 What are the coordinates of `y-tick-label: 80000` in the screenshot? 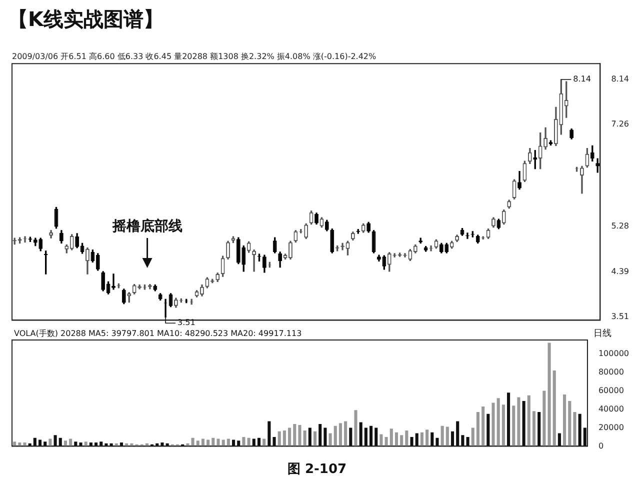 It's located at (611, 371).